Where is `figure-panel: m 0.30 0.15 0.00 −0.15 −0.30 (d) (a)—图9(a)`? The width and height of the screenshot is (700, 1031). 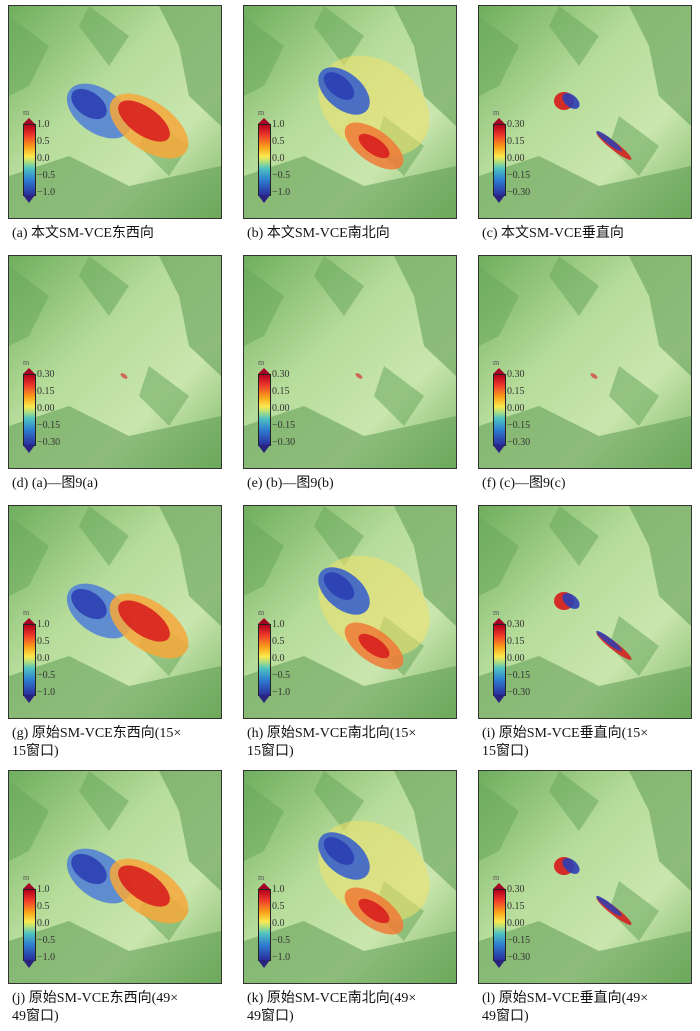 figure-panel: m 0.30 0.15 0.00 −0.15 −0.30 (d) (a)—图9(a) is located at coordinates (115, 374).